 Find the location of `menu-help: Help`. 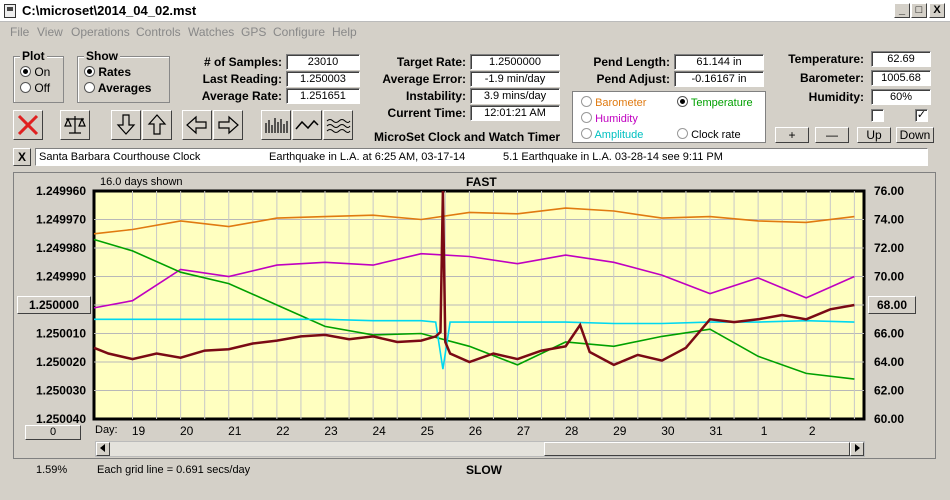

menu-help: Help is located at coordinates (344, 32).